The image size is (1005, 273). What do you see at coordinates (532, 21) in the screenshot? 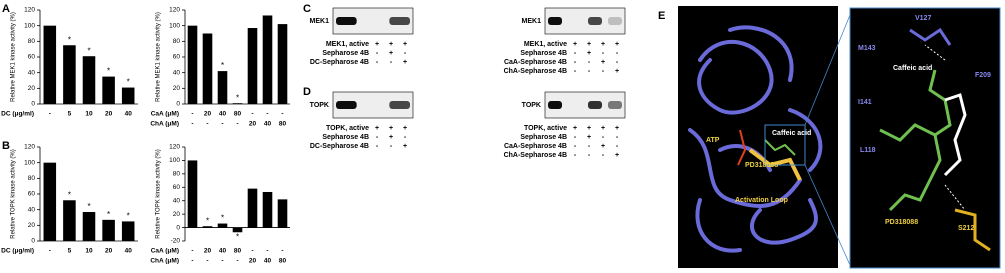
I see `blot-target: MEK1` at bounding box center [532, 21].